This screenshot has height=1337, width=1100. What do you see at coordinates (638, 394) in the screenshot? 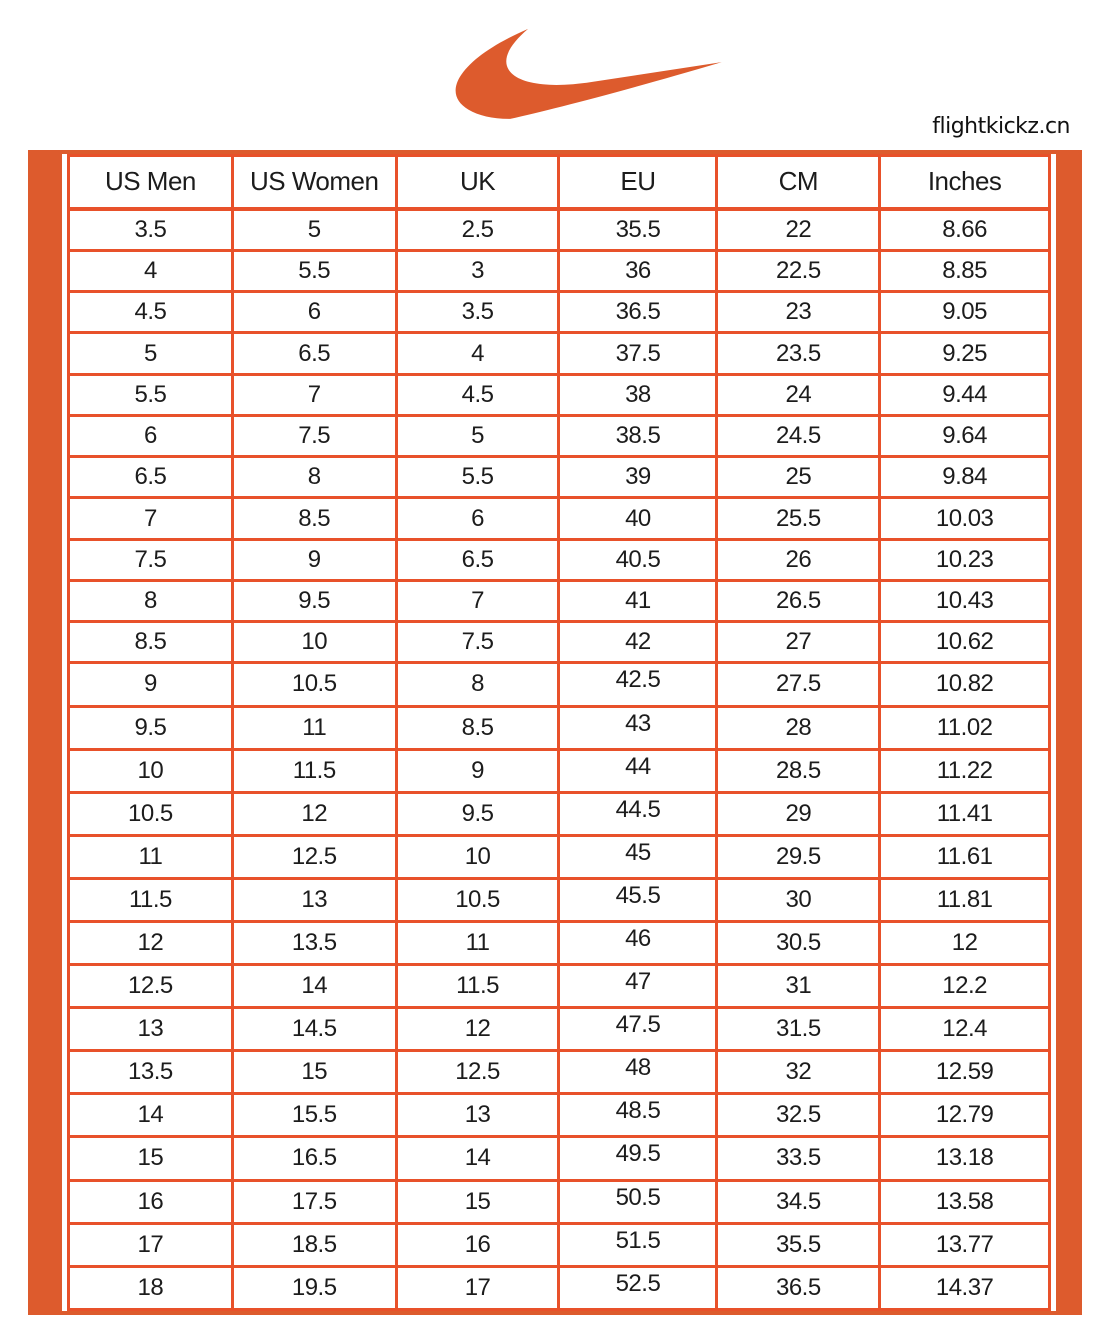
I see `size-cell: 38` at bounding box center [638, 394].